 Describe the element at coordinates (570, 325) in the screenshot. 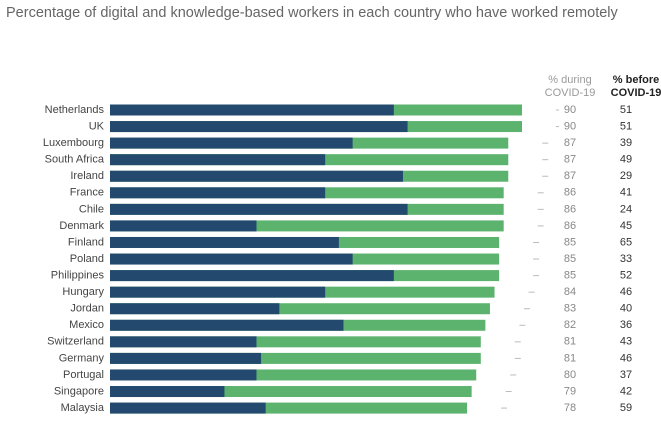

I see `value-label: 82` at that location.